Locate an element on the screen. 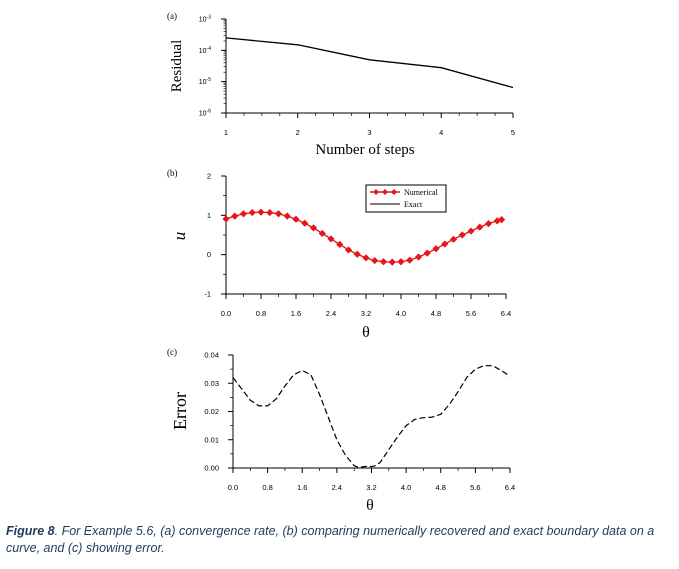 This screenshot has height=569, width=679. panel-a-label: (a) is located at coordinates (172, 16).